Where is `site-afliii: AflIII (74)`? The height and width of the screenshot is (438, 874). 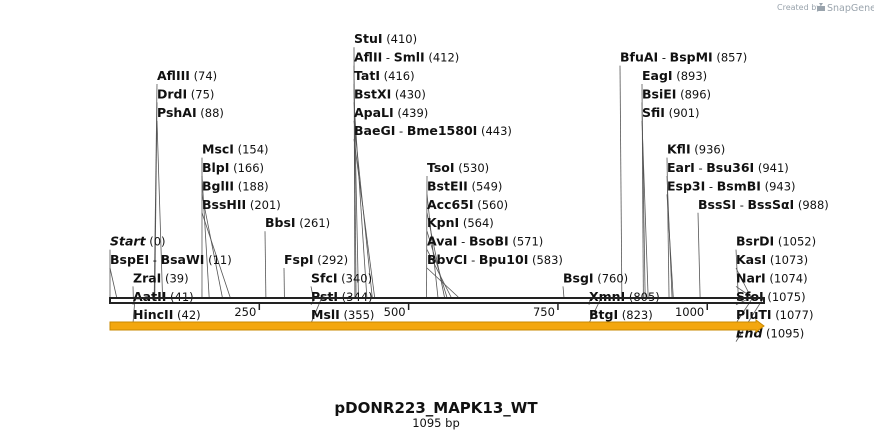 site-afliii: AflIII (74) is located at coordinates (187, 75).